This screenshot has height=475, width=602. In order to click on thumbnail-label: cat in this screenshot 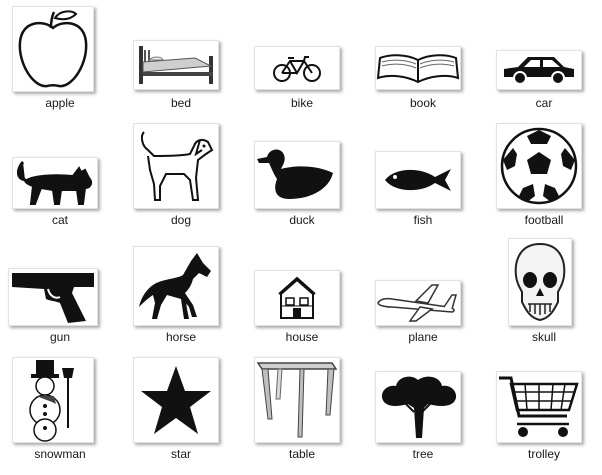, I will do `click(59, 220)`.